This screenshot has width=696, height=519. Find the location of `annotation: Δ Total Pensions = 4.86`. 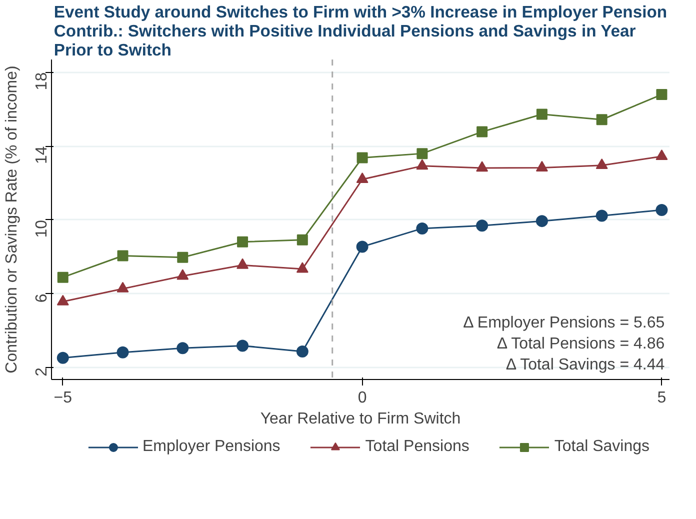

annotation: Δ Total Pensions = 4.86 is located at coordinates (580, 344).